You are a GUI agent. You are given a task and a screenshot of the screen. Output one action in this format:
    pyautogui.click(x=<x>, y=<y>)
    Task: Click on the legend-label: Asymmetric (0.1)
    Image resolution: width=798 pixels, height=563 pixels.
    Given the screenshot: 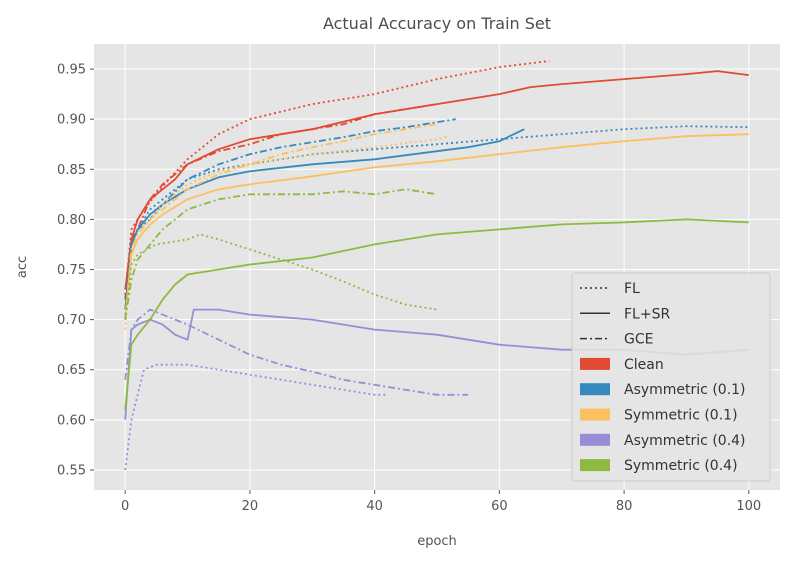 What is the action you would take?
    pyautogui.click(x=685, y=390)
    